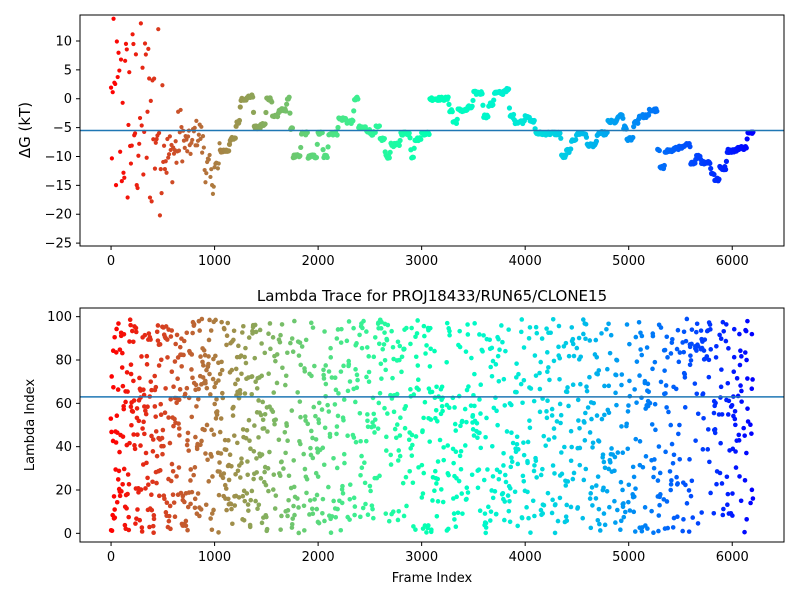  What do you see at coordinates (525, 557) in the screenshot?
I see `lambda-x-tick-label: 4000` at bounding box center [525, 557].